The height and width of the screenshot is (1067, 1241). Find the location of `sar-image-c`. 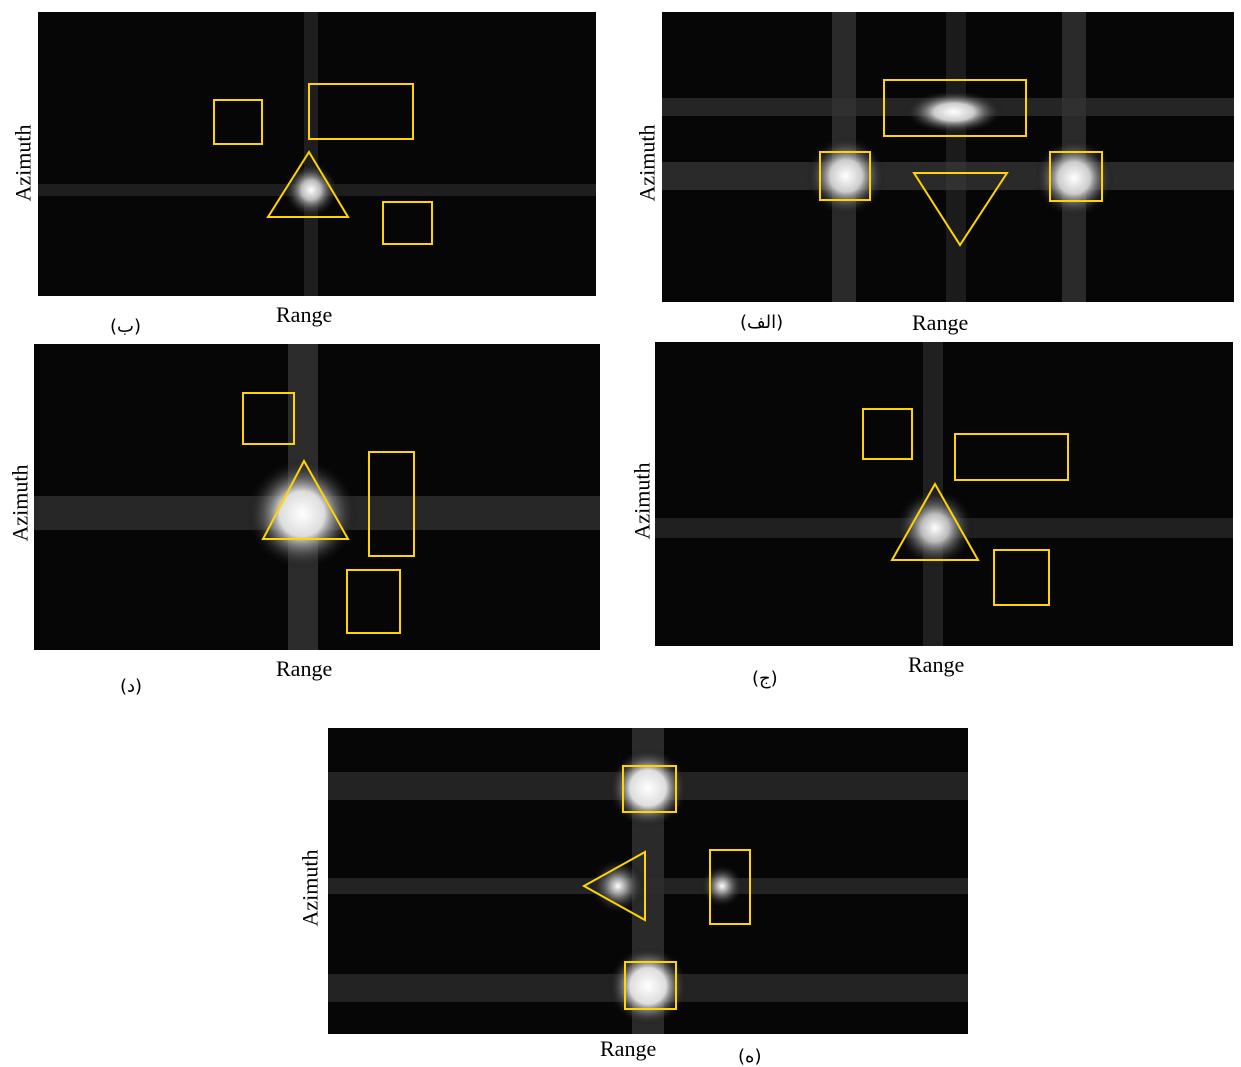

sar-image-c is located at coordinates (944, 494).